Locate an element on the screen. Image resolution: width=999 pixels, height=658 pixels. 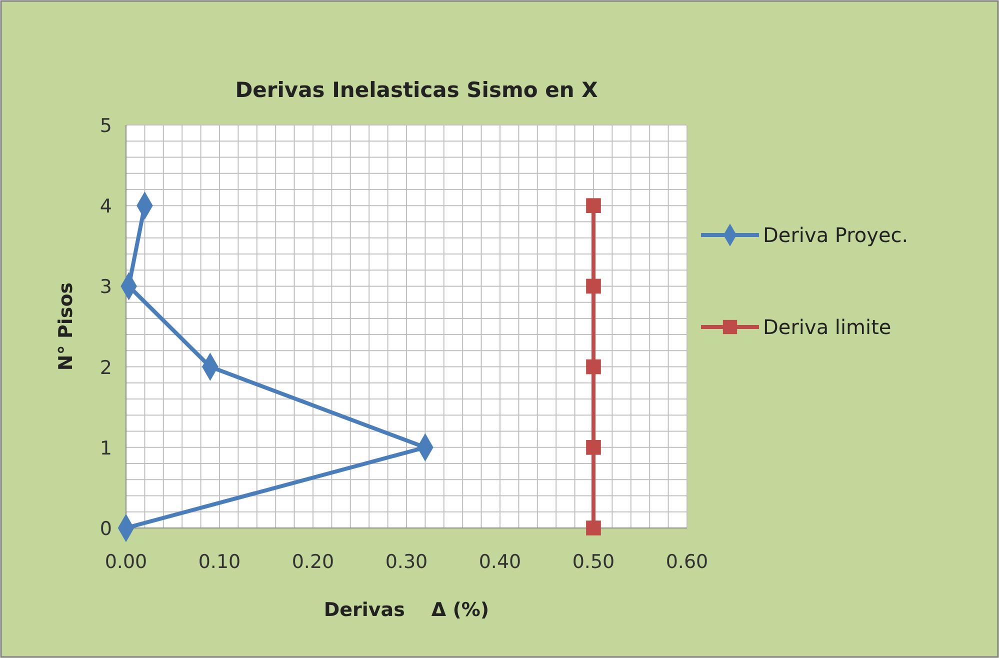
x-tick-label: 0.20 is located at coordinates (313, 562).